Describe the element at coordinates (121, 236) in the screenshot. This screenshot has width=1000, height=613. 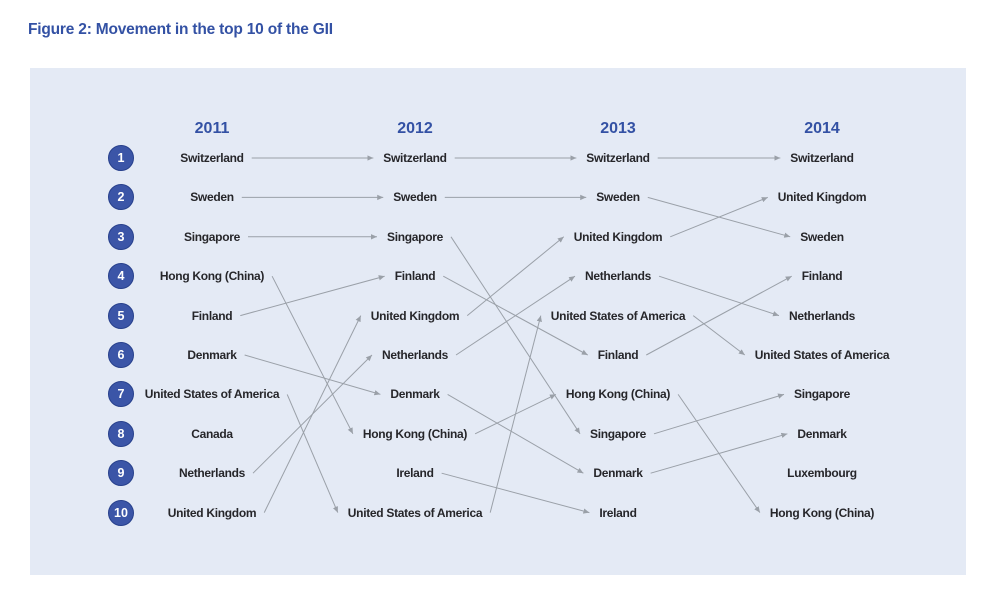
I see `rank-badge-3: 3` at that location.